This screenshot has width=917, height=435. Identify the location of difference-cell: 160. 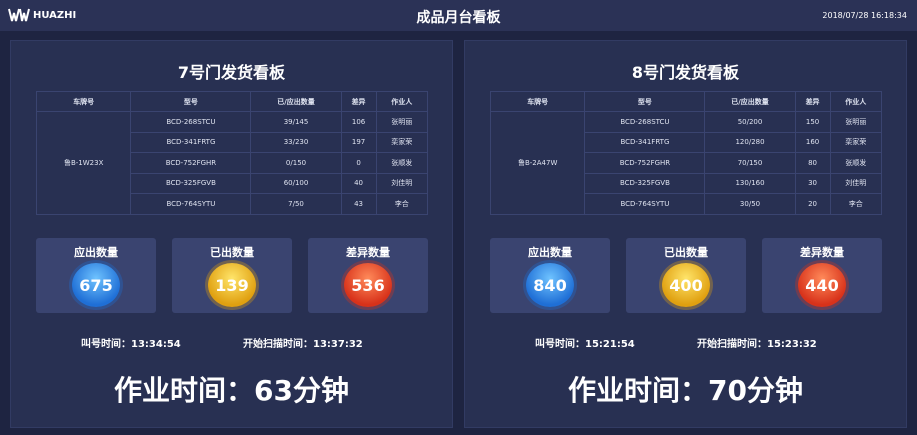
(812, 142).